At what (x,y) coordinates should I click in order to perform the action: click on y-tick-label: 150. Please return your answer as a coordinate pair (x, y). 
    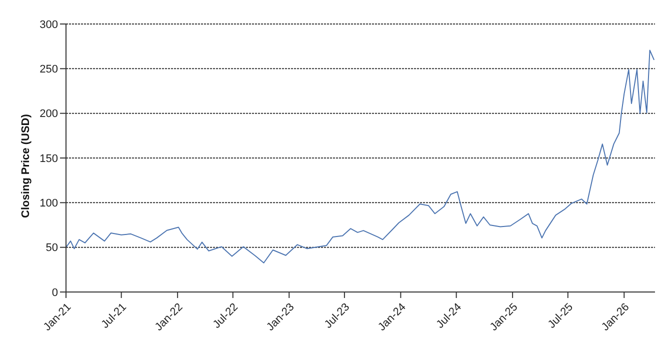
    Looking at the image, I should click on (49, 158).